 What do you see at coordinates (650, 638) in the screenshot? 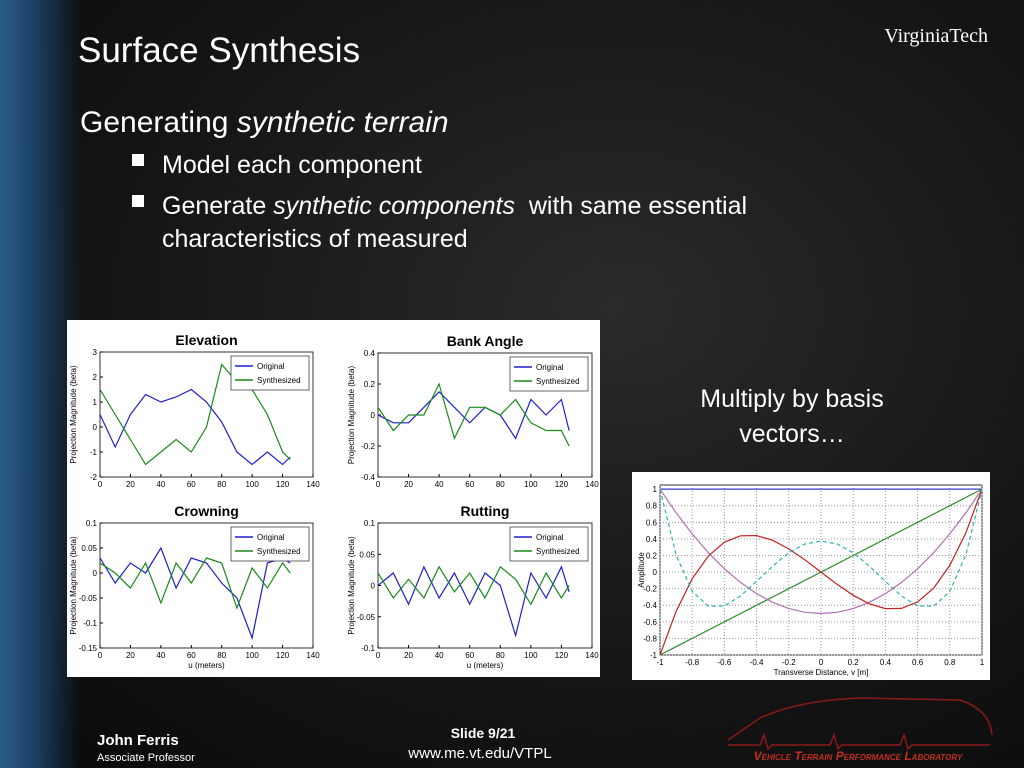
I see `y-tick-label: -0.8` at bounding box center [650, 638].